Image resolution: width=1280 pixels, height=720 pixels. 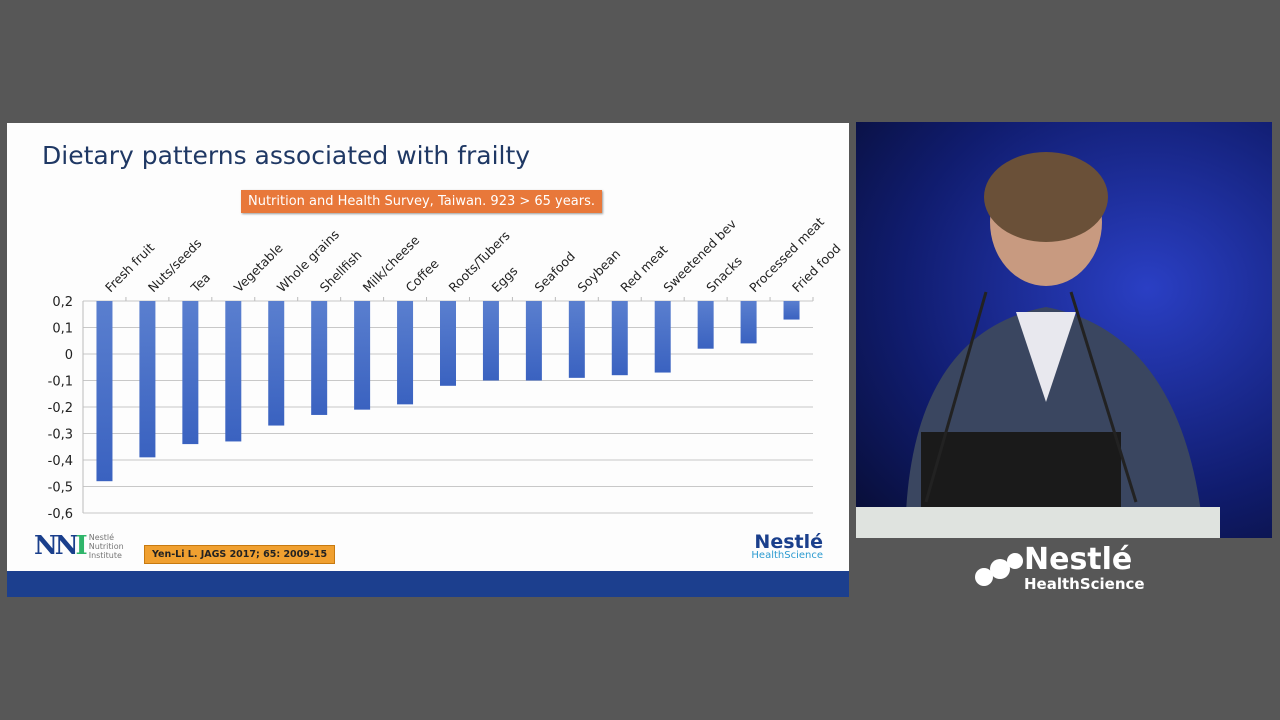 What do you see at coordinates (786, 254) in the screenshot?
I see `x-tick-label: Processed meat` at bounding box center [786, 254].